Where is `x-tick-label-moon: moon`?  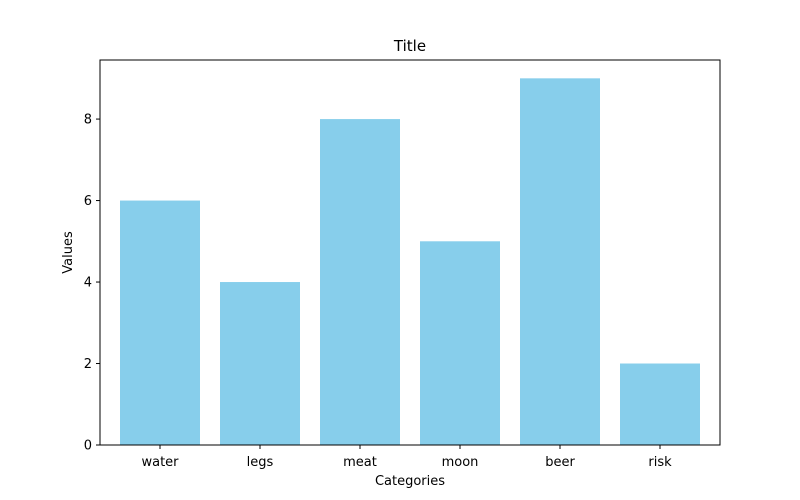
x-tick-label-moon: moon is located at coordinates (460, 462).